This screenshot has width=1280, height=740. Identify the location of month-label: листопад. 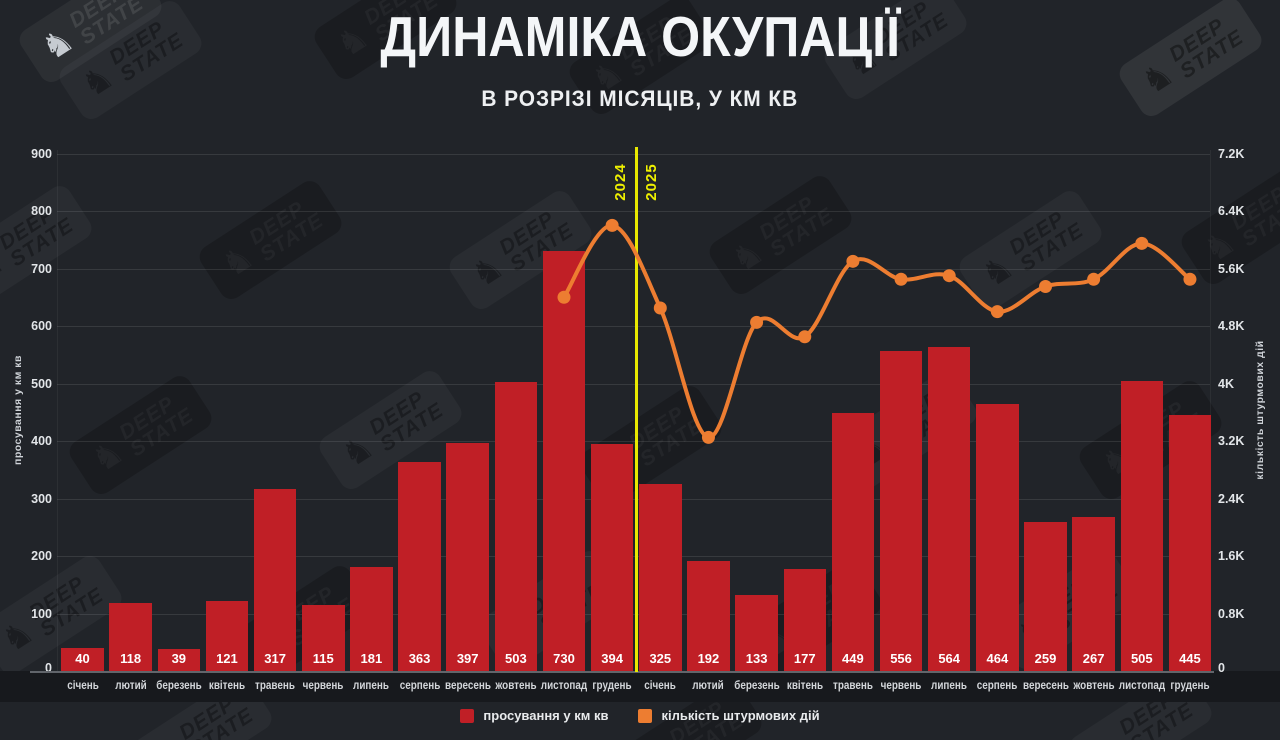
(564, 686).